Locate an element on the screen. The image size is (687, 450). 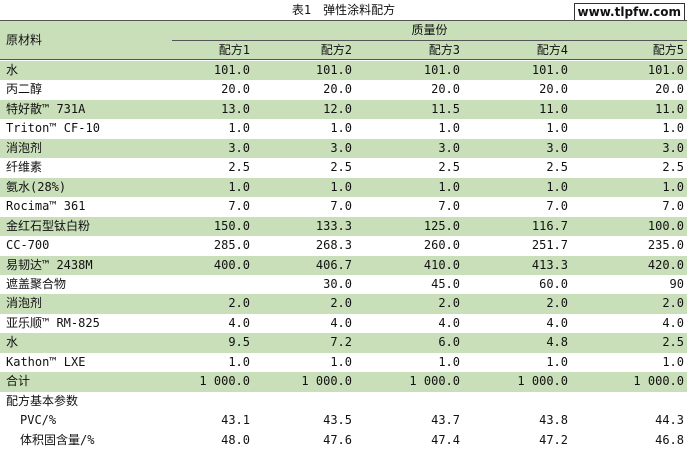
row-label: 合计 is located at coordinates (18, 381).